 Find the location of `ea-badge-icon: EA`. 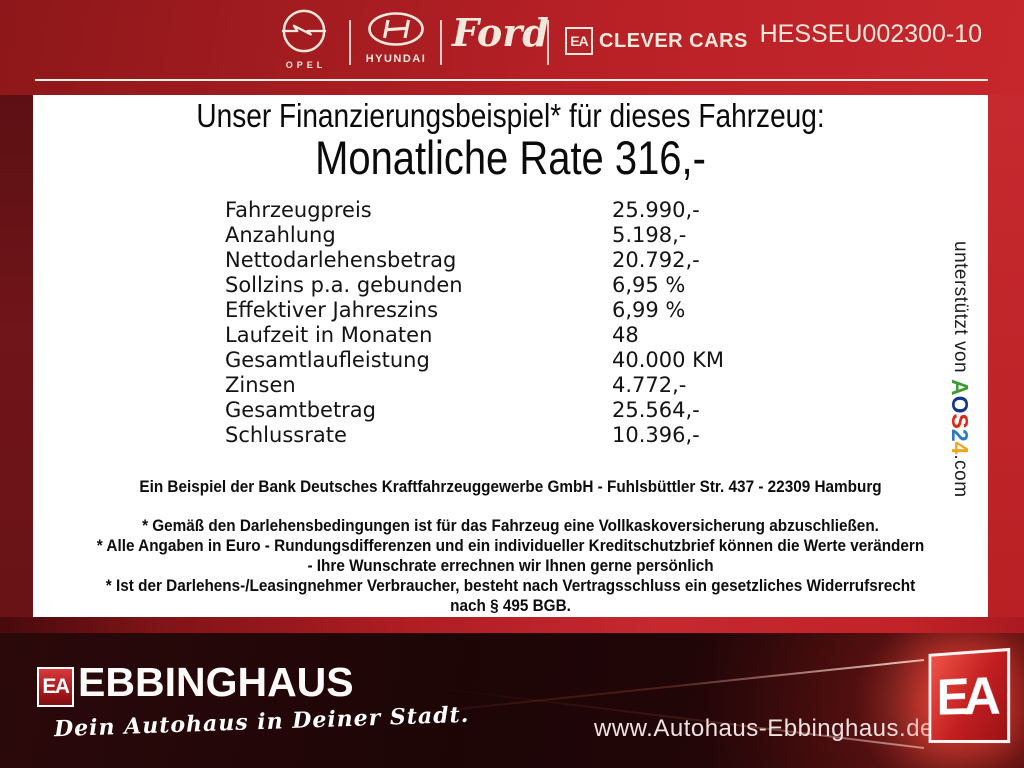

ea-badge-icon: EA is located at coordinates (579, 41).